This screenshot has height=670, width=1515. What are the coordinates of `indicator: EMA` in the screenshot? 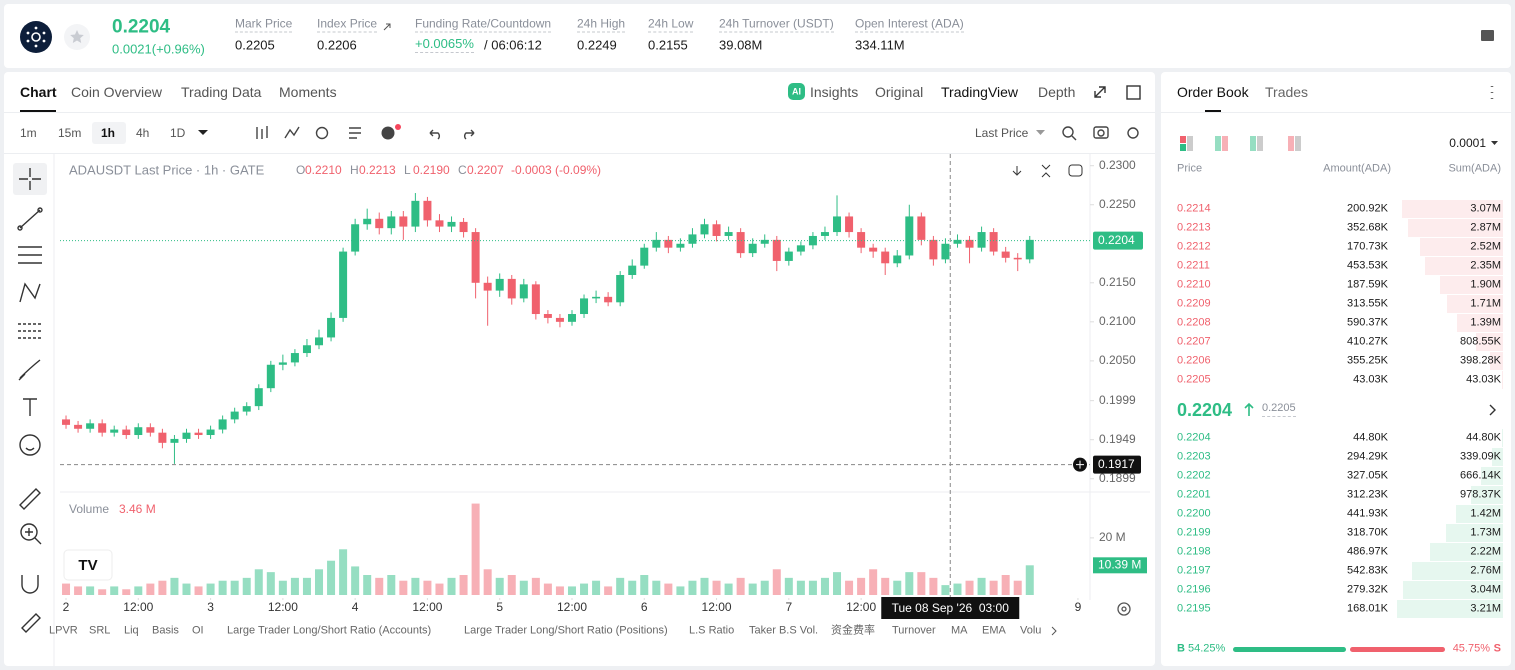 It's located at (994, 630).